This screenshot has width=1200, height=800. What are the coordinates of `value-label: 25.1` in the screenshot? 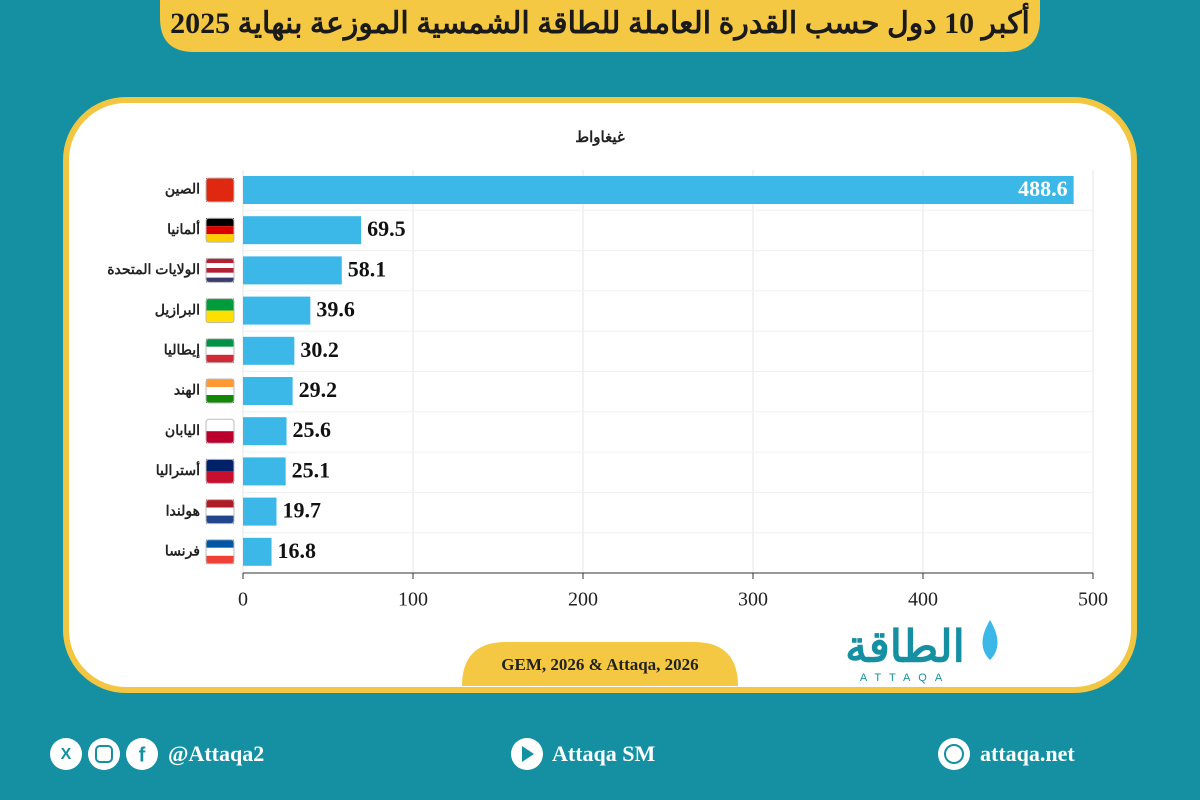 It's located at (311, 469).